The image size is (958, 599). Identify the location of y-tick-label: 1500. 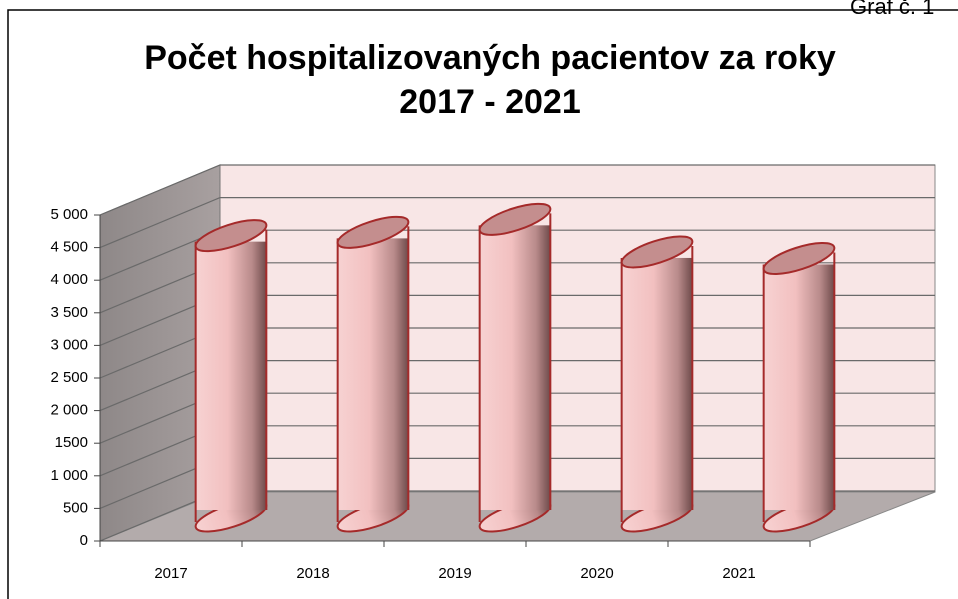
(71, 442).